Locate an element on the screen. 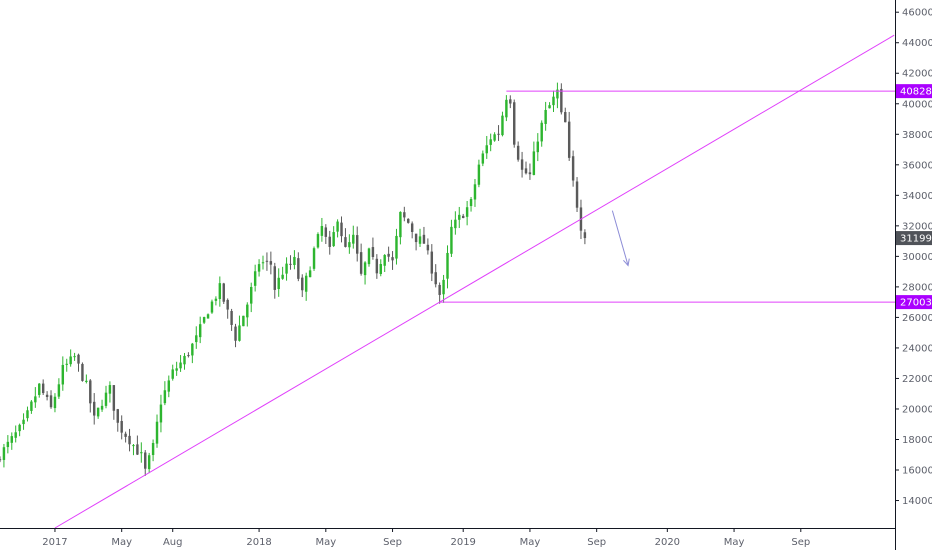 The height and width of the screenshot is (550, 932). time-tick-label: Sep is located at coordinates (800, 542).